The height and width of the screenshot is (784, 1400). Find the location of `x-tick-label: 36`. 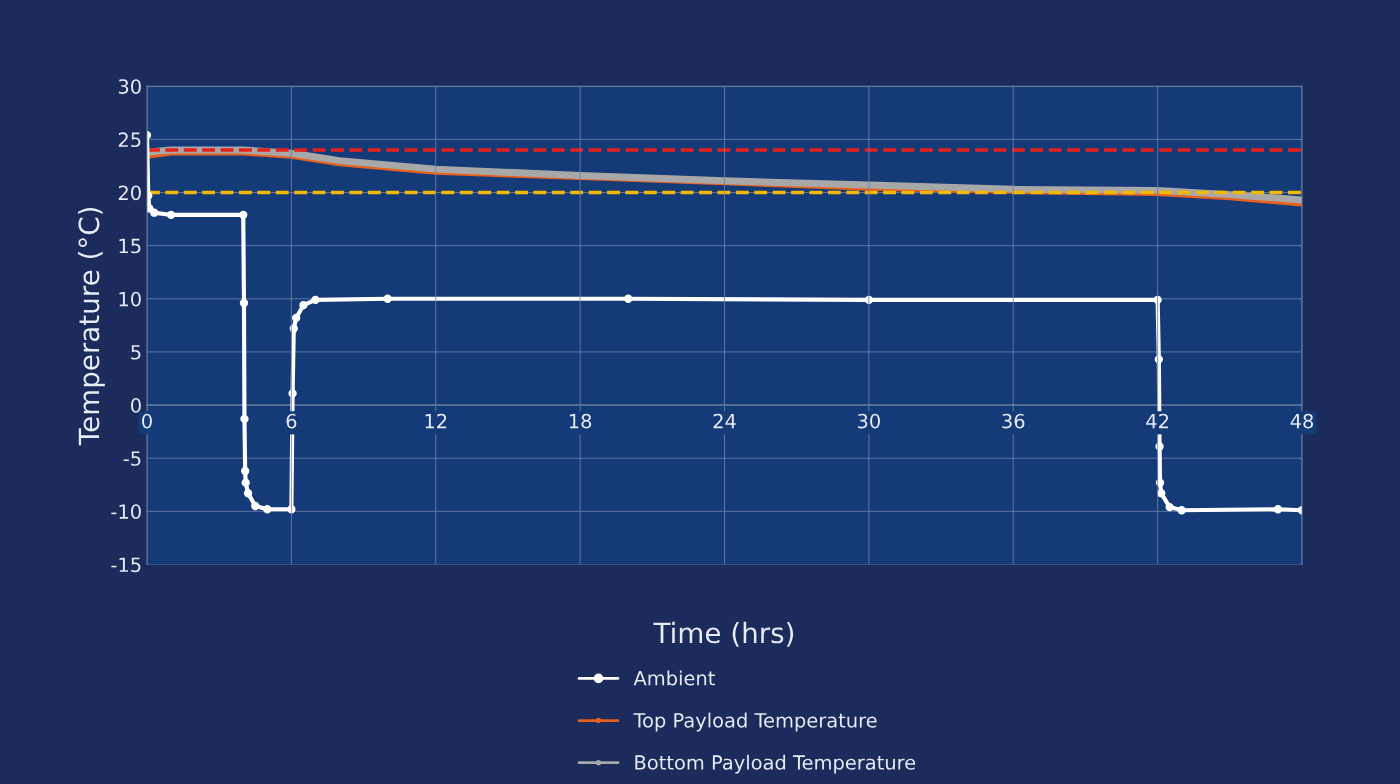

x-tick-label: 36 is located at coordinates (1013, 421).